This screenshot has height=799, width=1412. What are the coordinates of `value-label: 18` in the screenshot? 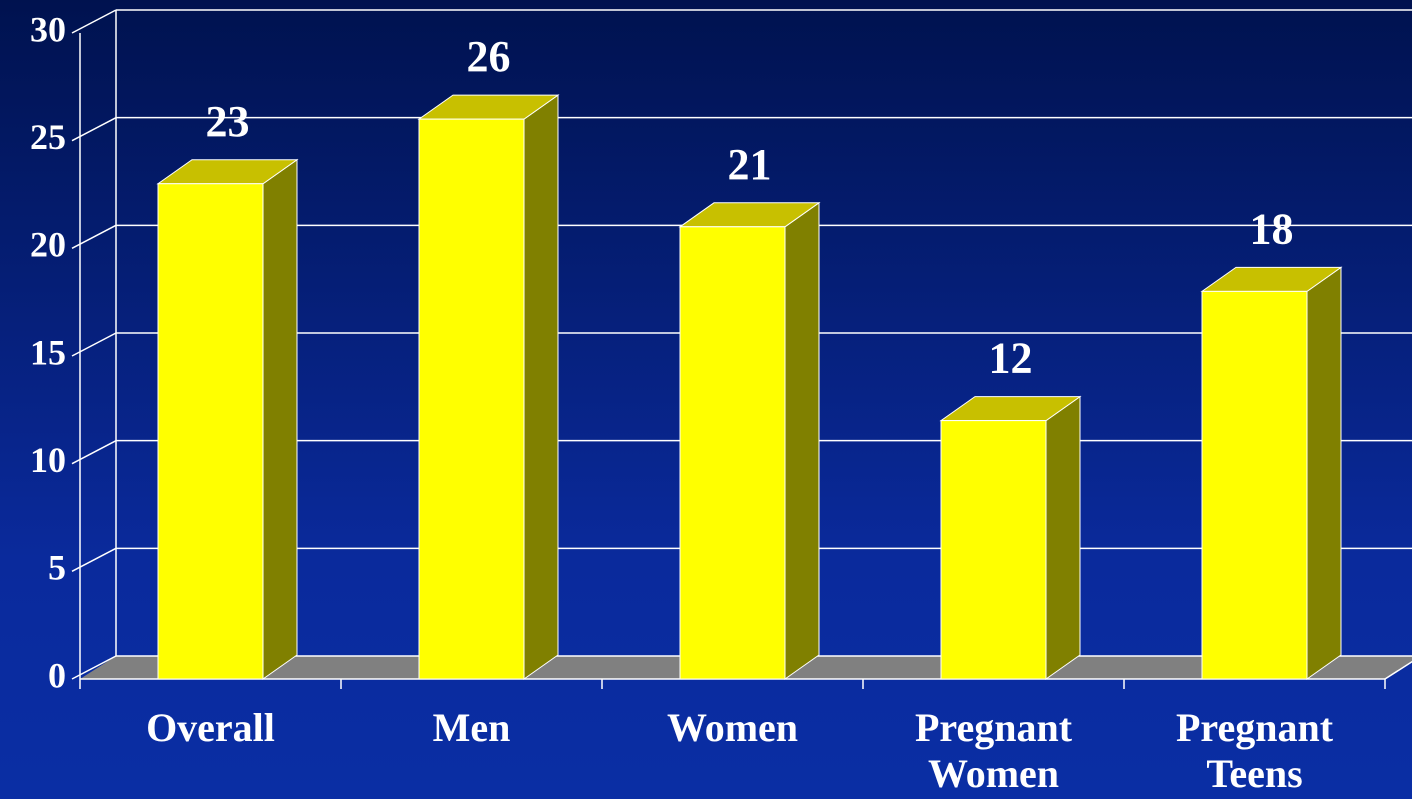 It's located at (1272, 228).